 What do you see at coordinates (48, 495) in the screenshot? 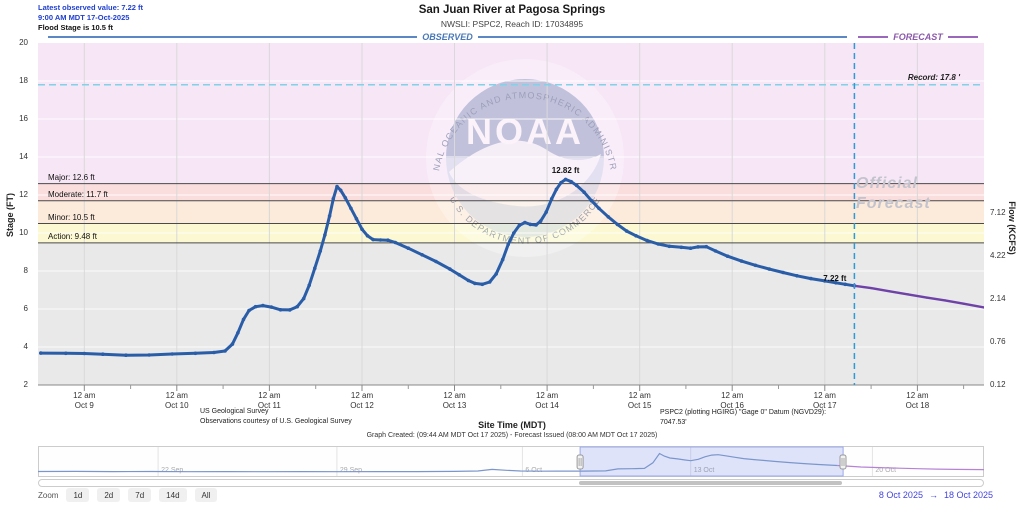
I see `zoom-label: Zoom` at bounding box center [48, 495].